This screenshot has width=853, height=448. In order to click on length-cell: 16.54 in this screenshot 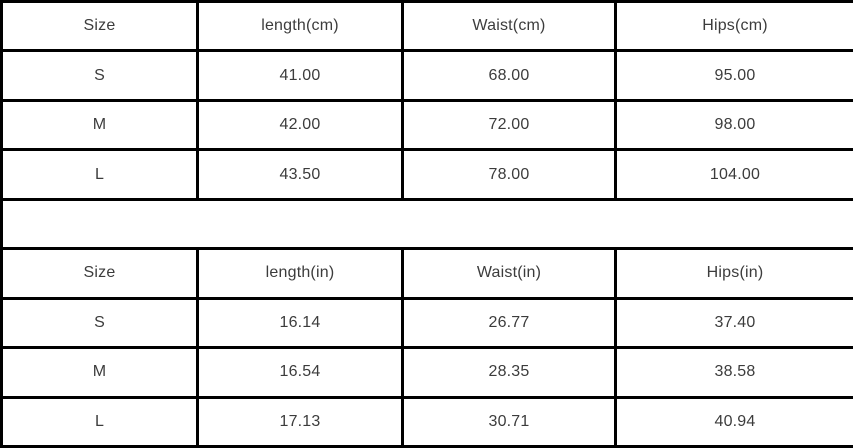, I will do `click(300, 372)`.